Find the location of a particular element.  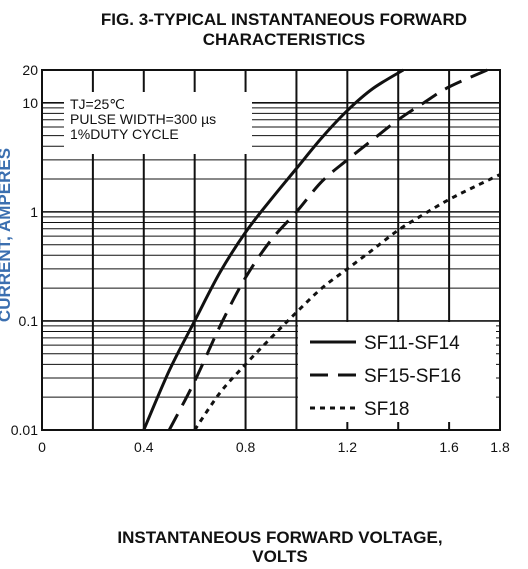

y-tick-label: 10 is located at coordinates (30, 103).